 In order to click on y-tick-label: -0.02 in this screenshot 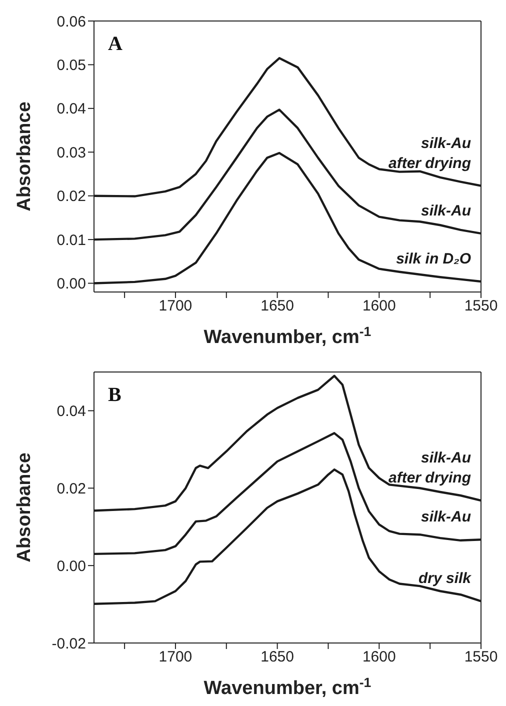, I will do `click(69, 643)`.